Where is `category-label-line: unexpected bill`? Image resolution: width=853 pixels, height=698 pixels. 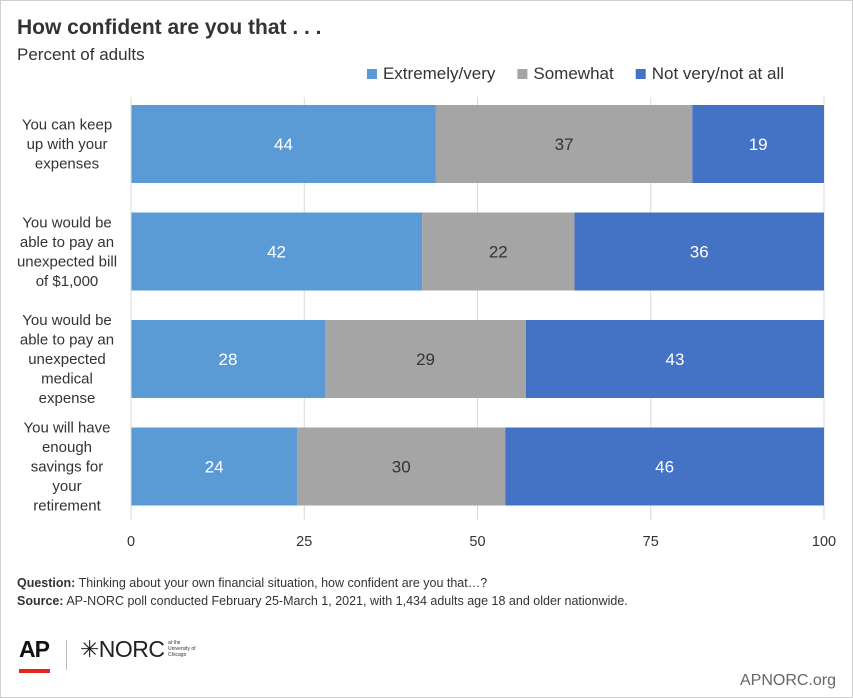 category-label-line: unexpected bill is located at coordinates (67, 261).